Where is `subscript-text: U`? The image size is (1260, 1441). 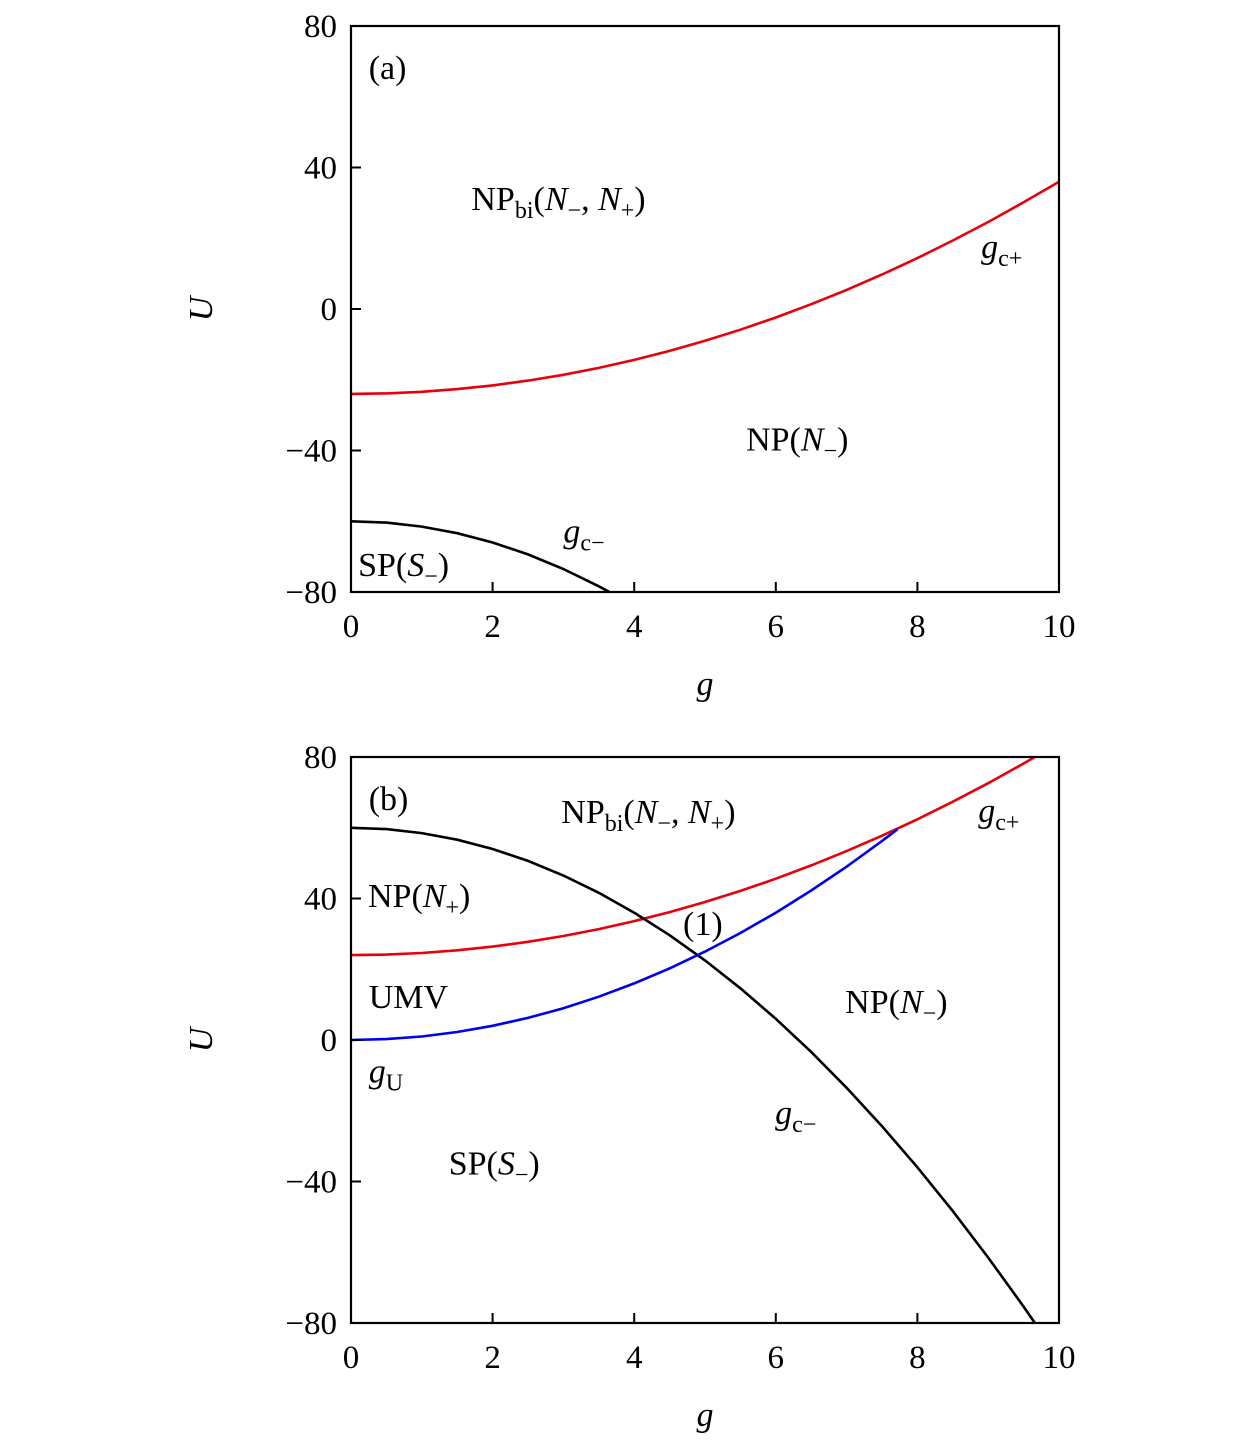 subscript-text: U is located at coordinates (394, 1083).